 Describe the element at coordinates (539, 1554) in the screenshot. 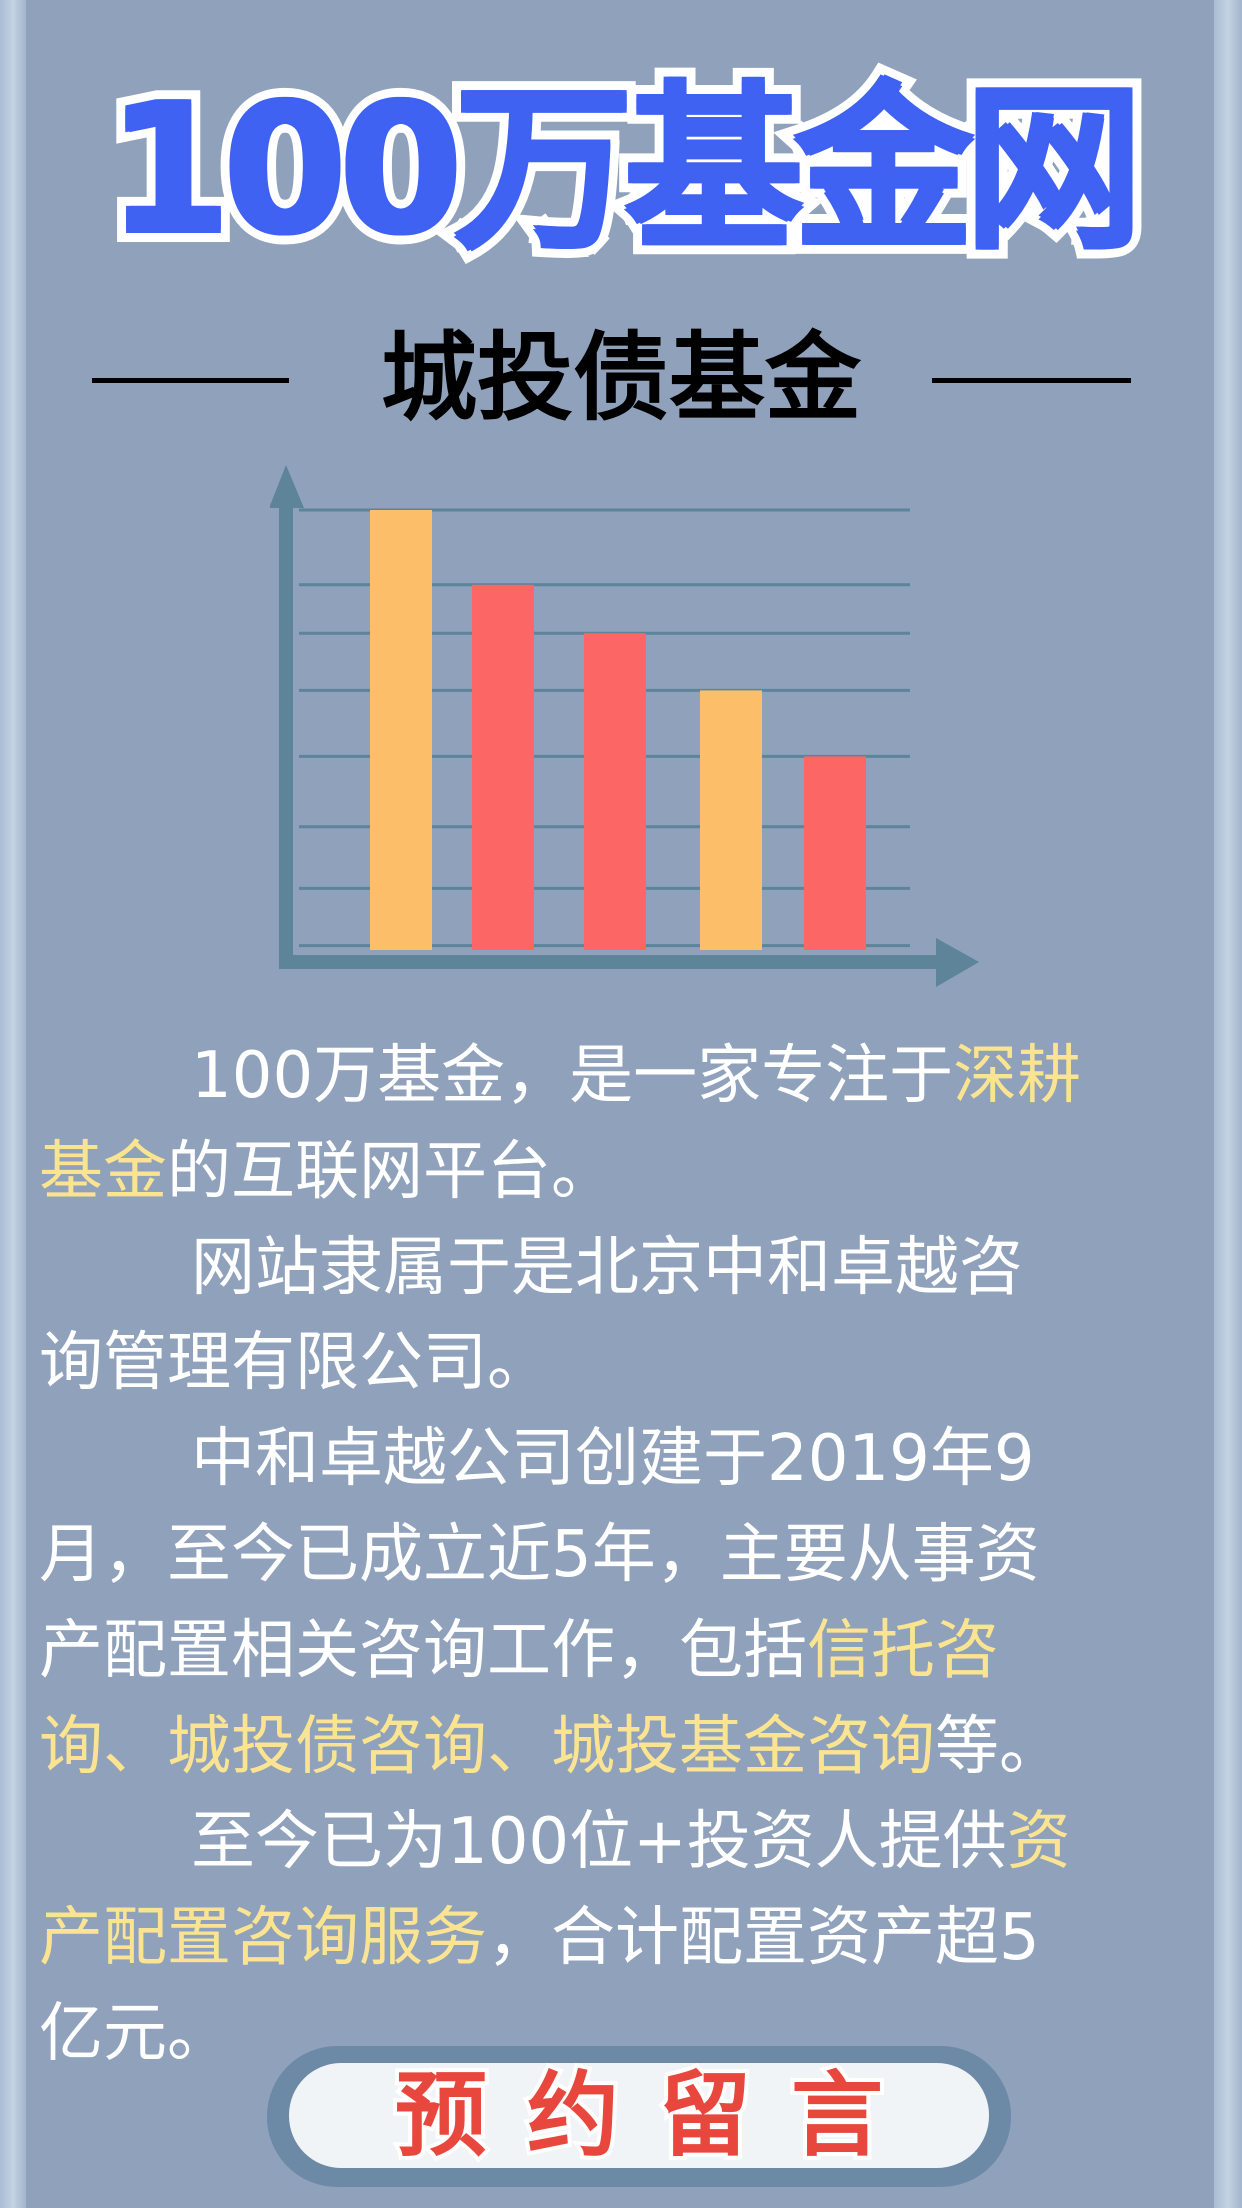

I see `body-text: 月，至今已成立近5年，主要从事资` at that location.